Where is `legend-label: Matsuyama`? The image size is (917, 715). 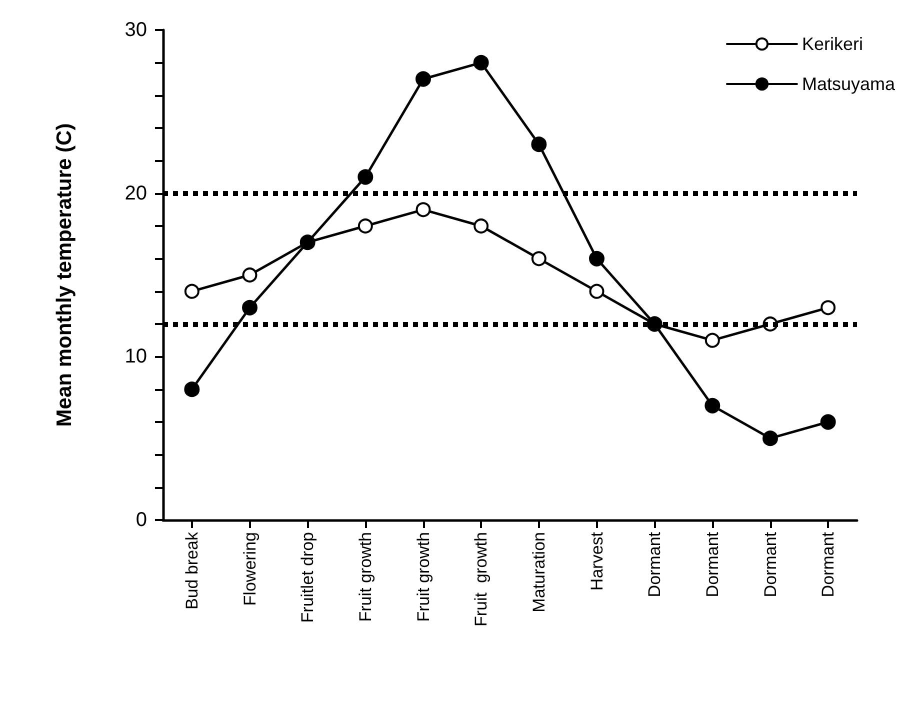
legend-label: Matsuyama is located at coordinates (849, 84).